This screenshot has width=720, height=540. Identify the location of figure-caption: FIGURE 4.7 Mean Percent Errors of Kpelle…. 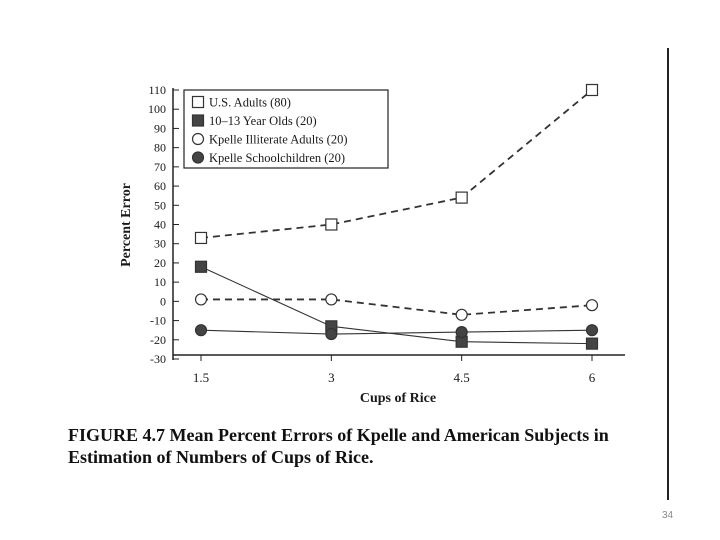
(368, 446).